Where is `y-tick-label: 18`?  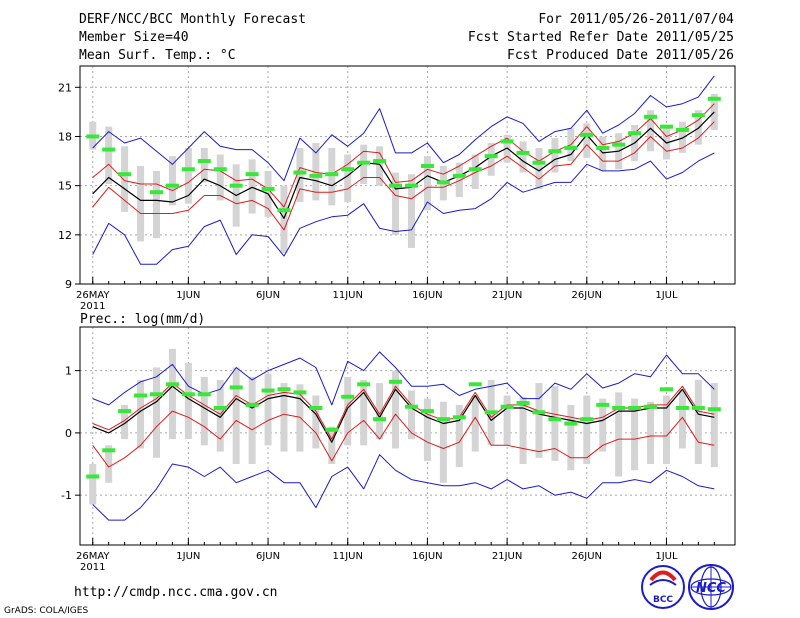 y-tick-label: 18 is located at coordinates (65, 136).